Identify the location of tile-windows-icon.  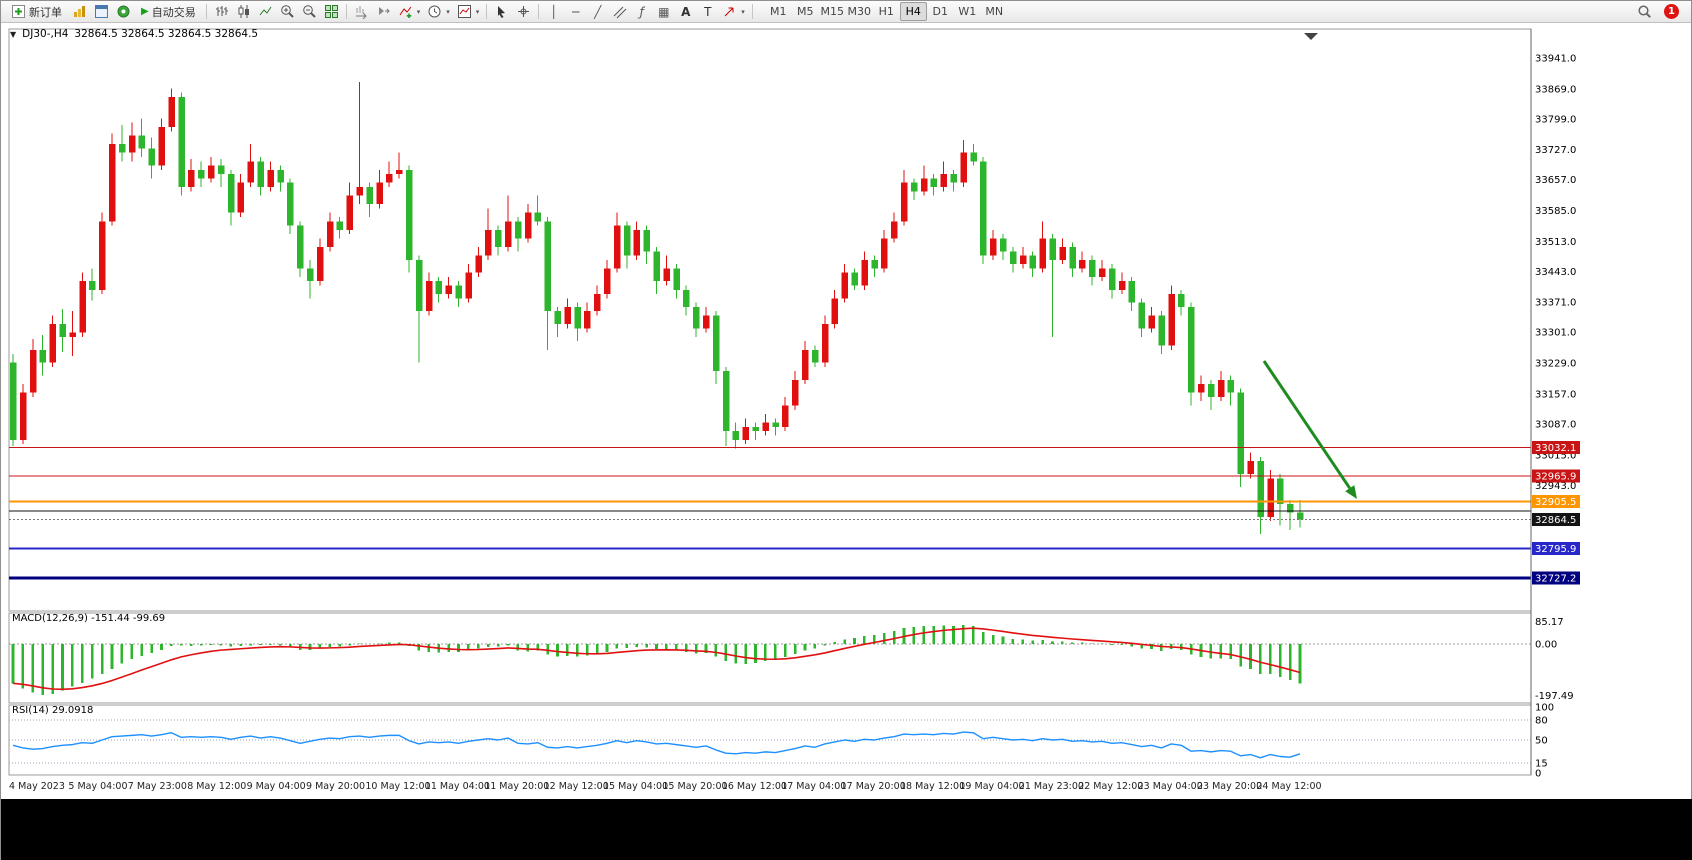
(331, 11).